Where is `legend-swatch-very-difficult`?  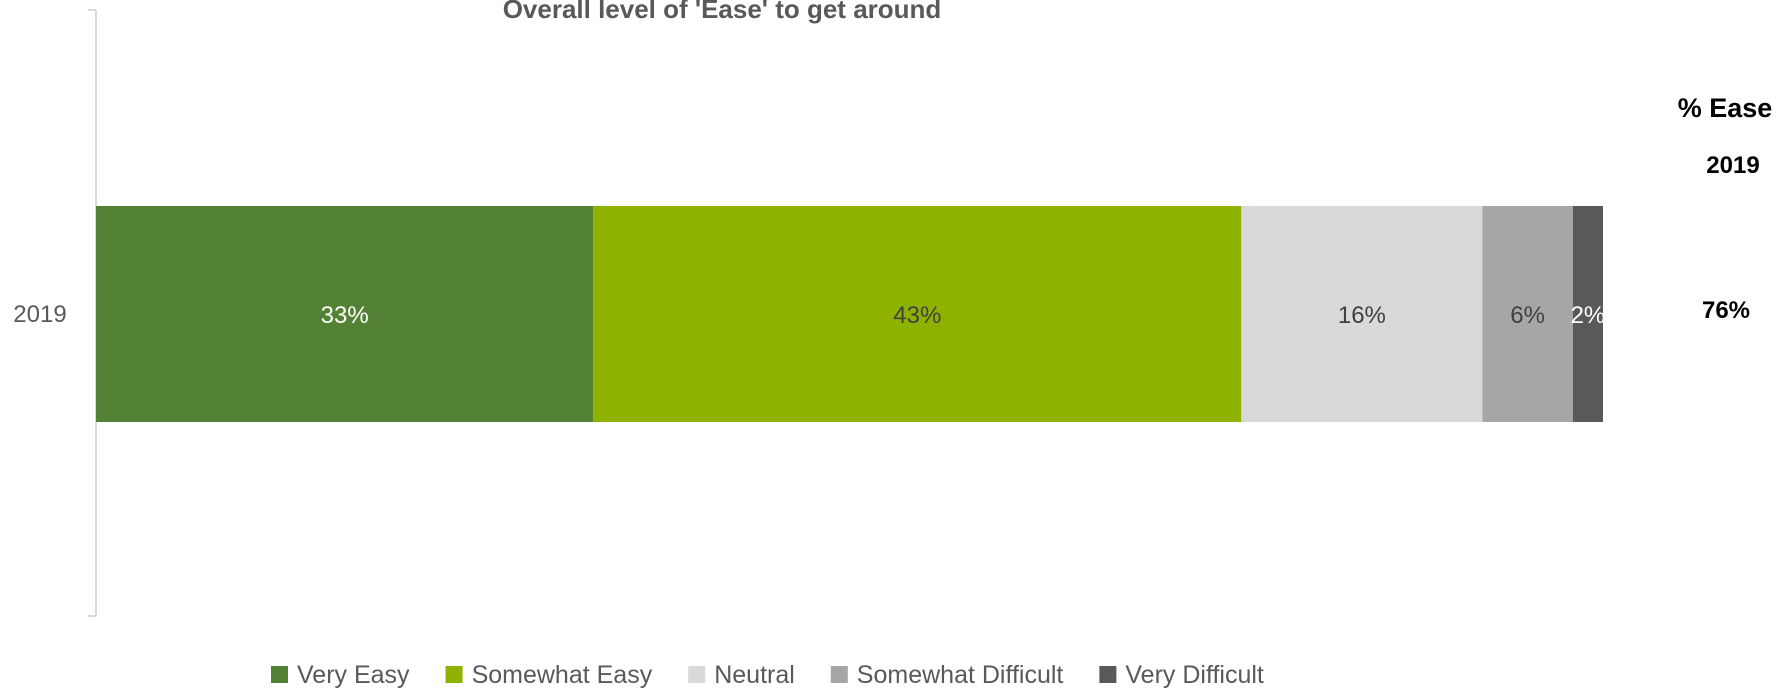
legend-swatch-very-difficult is located at coordinates (1108, 674).